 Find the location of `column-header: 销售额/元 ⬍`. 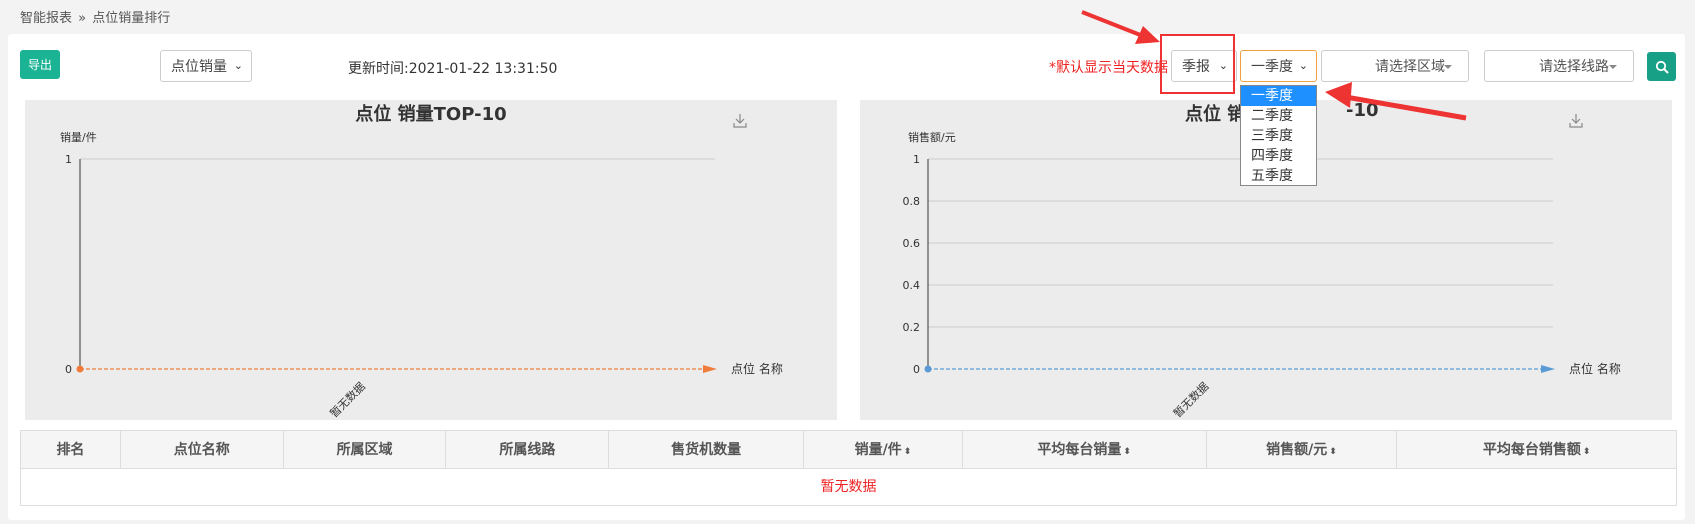

column-header: 销售额/元 ⬍ is located at coordinates (1302, 450).